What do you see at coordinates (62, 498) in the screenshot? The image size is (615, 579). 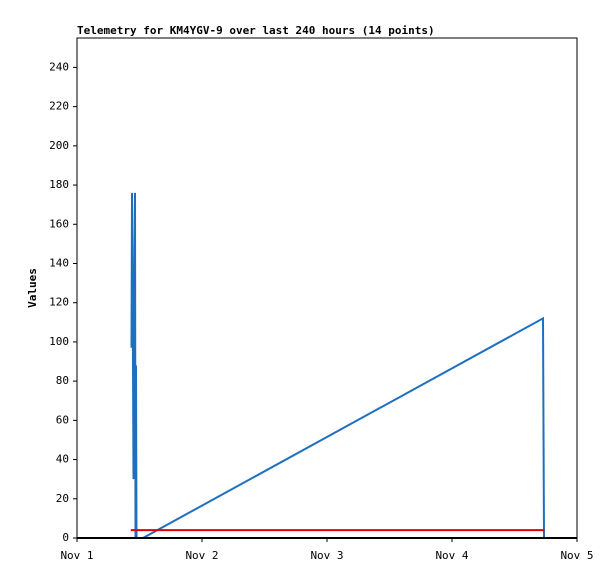 I see `y-tick-label: 20` at bounding box center [62, 498].